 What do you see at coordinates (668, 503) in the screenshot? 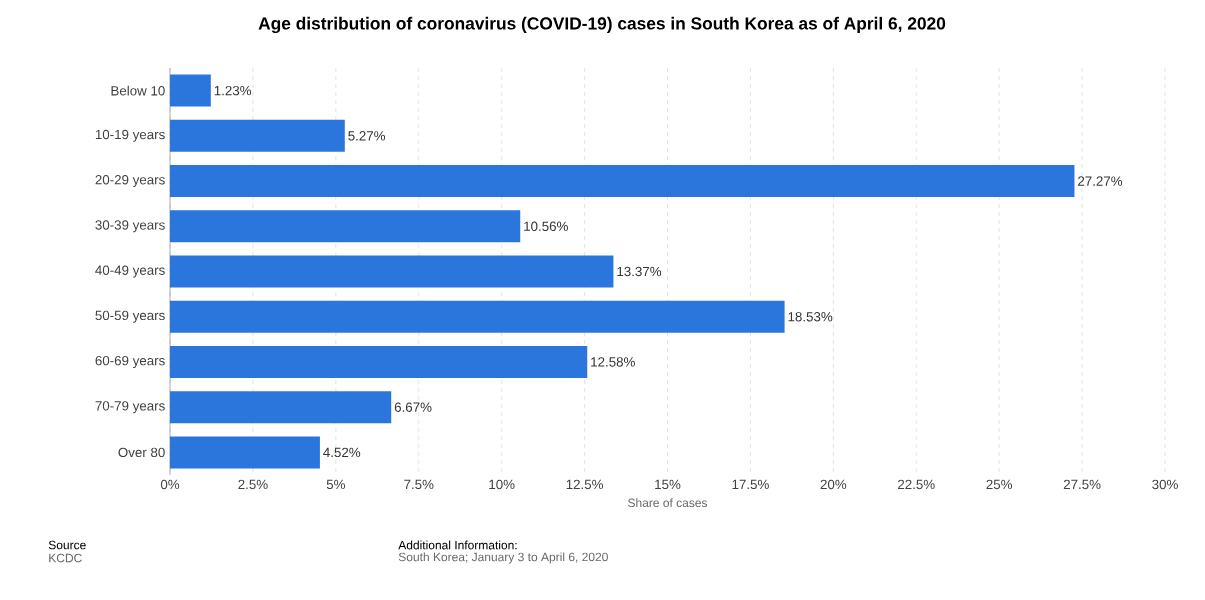
I see `x-axis-title: Share of cases` at bounding box center [668, 503].